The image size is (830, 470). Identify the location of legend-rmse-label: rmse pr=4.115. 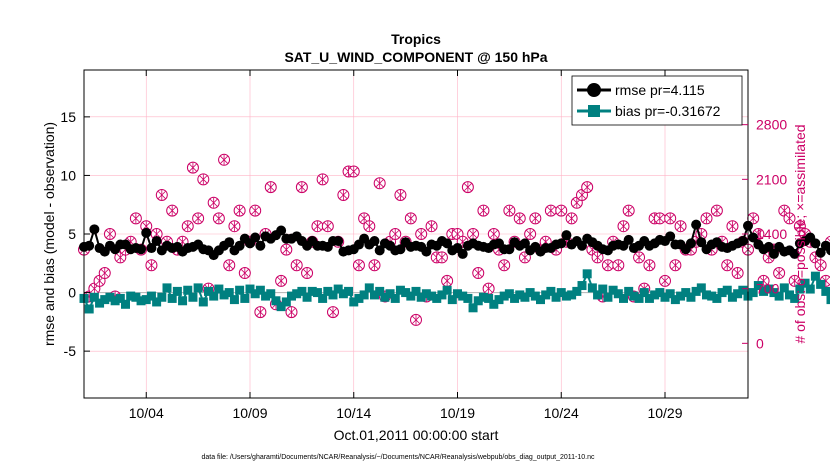
(660, 90).